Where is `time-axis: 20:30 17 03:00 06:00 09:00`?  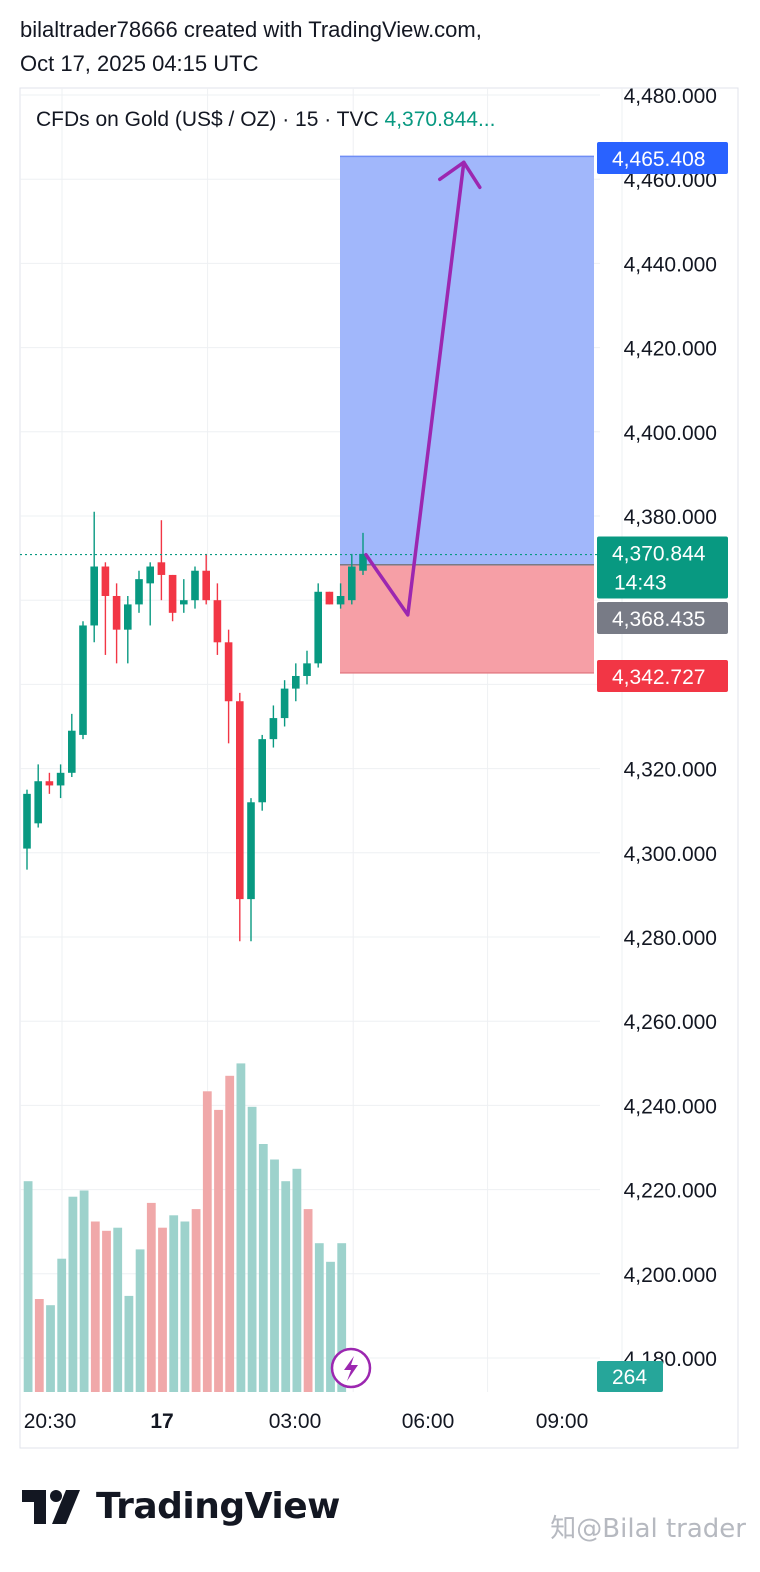 time-axis: 20:30 17 03:00 06:00 09:00 is located at coordinates (306, 1421).